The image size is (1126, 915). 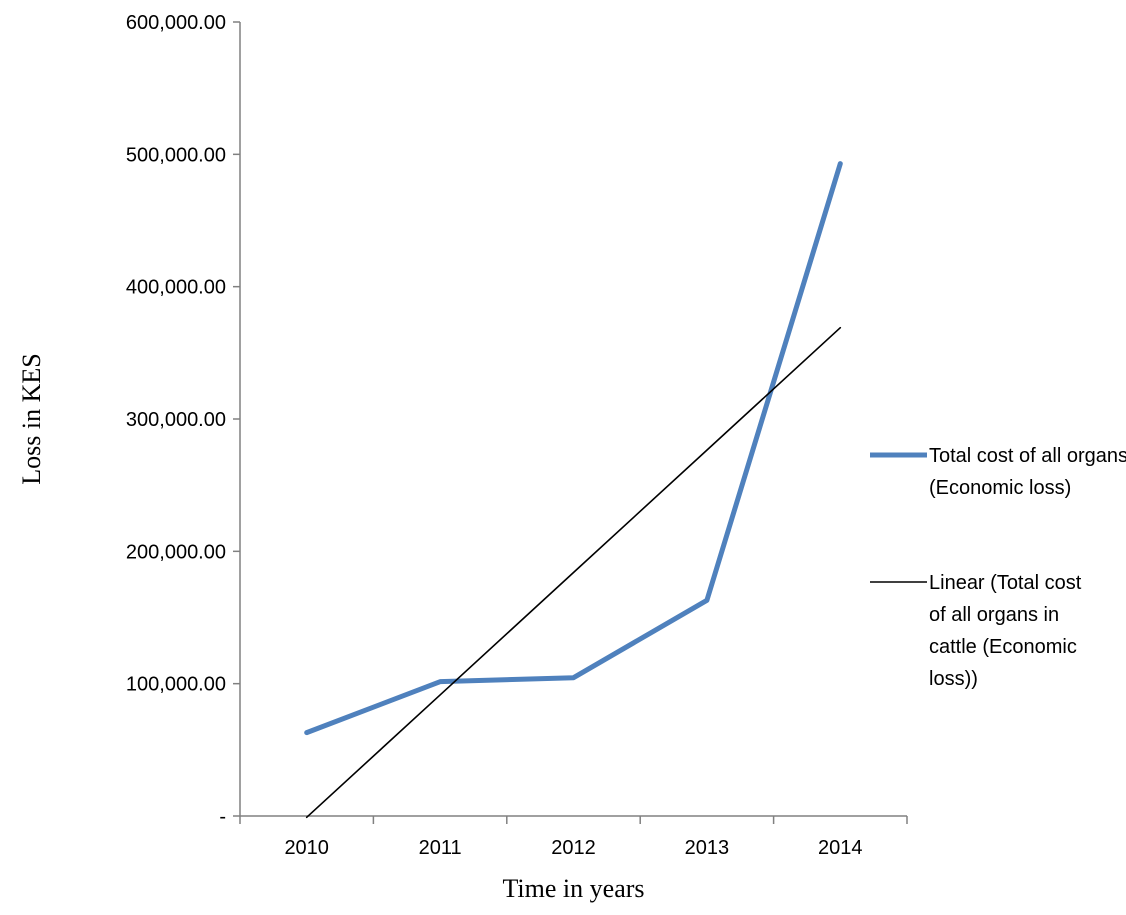 I want to click on legend-label: Linear (Total cost, so click(x=1005, y=583).